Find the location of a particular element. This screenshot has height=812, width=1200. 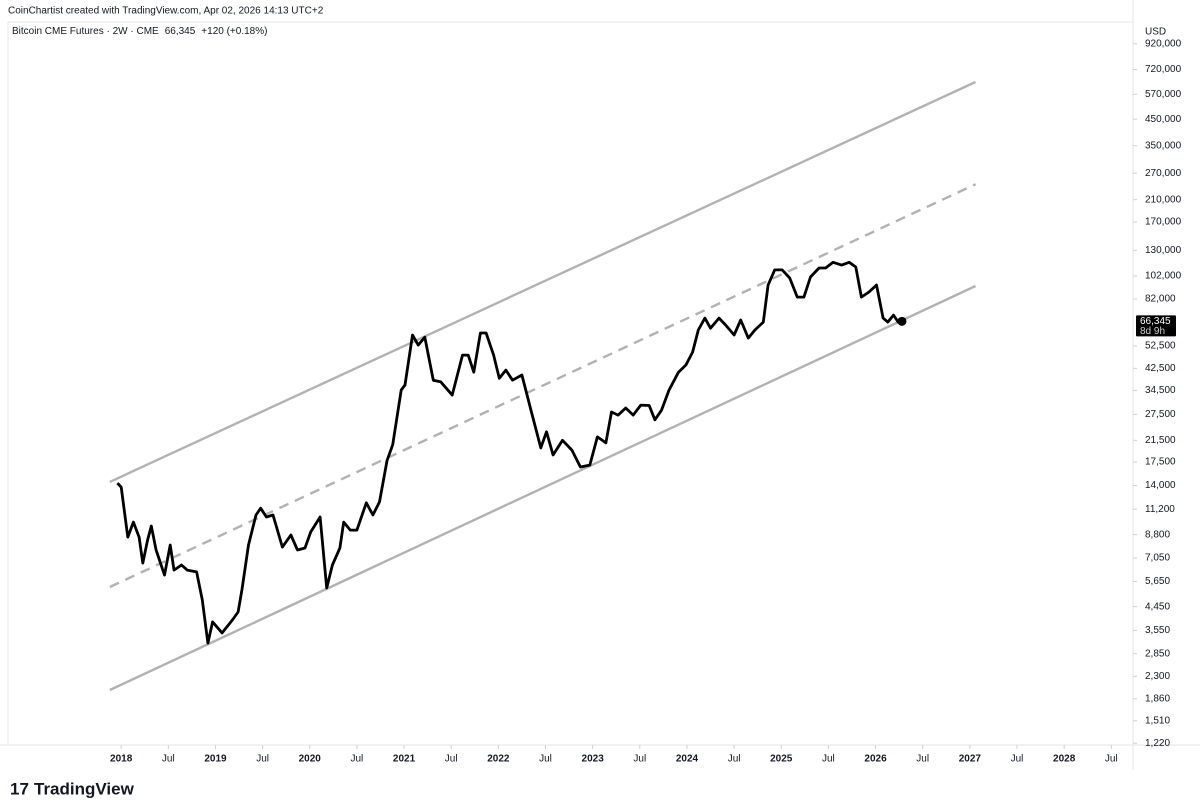

y-tick-label: 7,050 is located at coordinates (1157, 558).